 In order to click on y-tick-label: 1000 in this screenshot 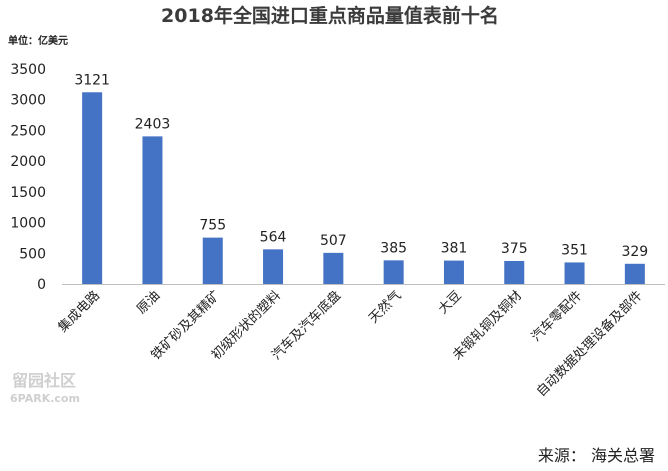, I will do `click(28, 224)`.